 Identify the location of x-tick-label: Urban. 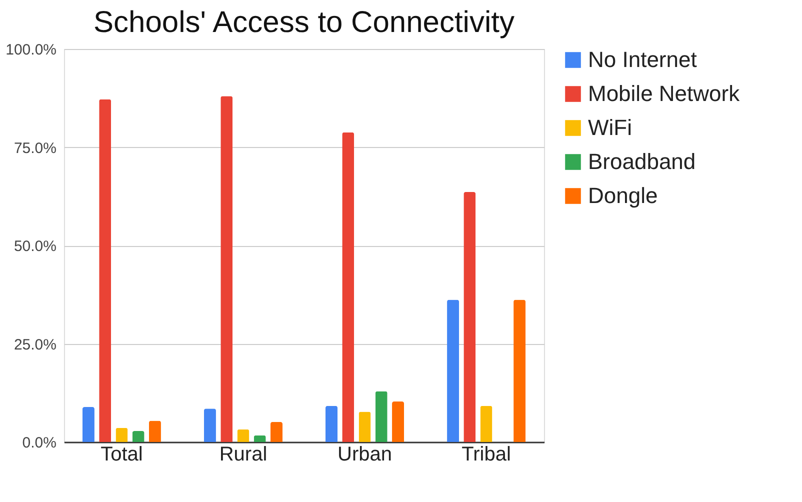
(365, 455).